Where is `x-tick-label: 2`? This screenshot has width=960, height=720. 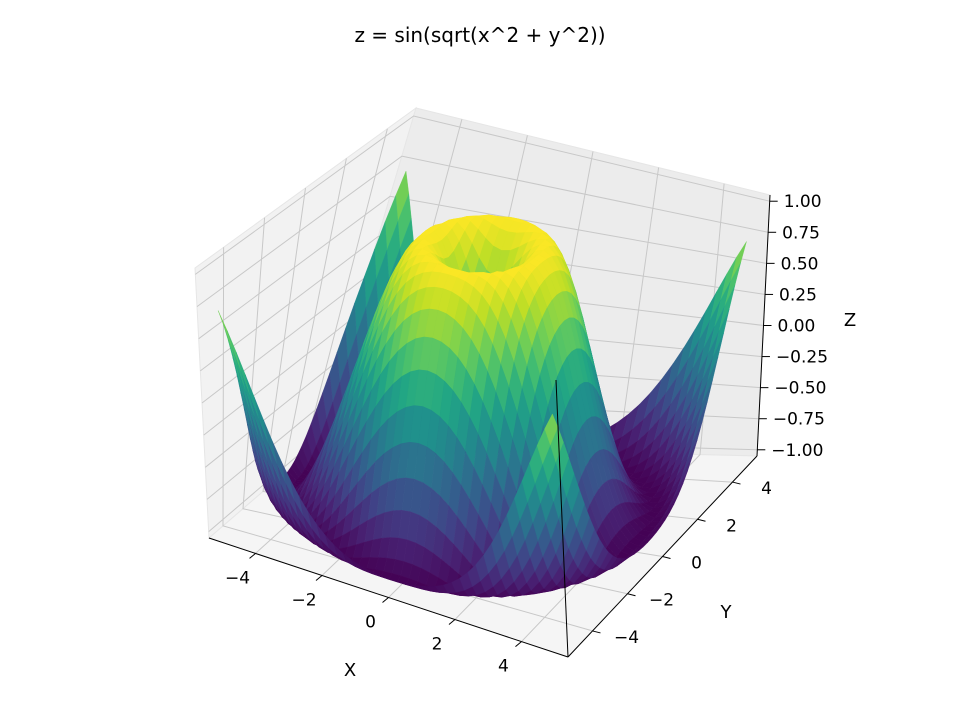
x-tick-label: 2 is located at coordinates (437, 645).